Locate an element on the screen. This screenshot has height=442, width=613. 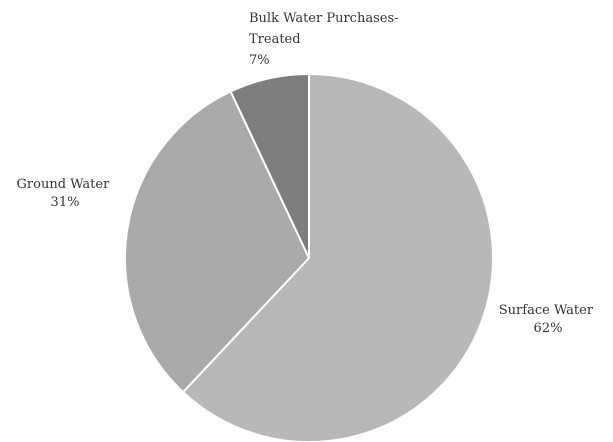
slice-label-surface-water: Surface Water 62% is located at coordinates (548, 319).